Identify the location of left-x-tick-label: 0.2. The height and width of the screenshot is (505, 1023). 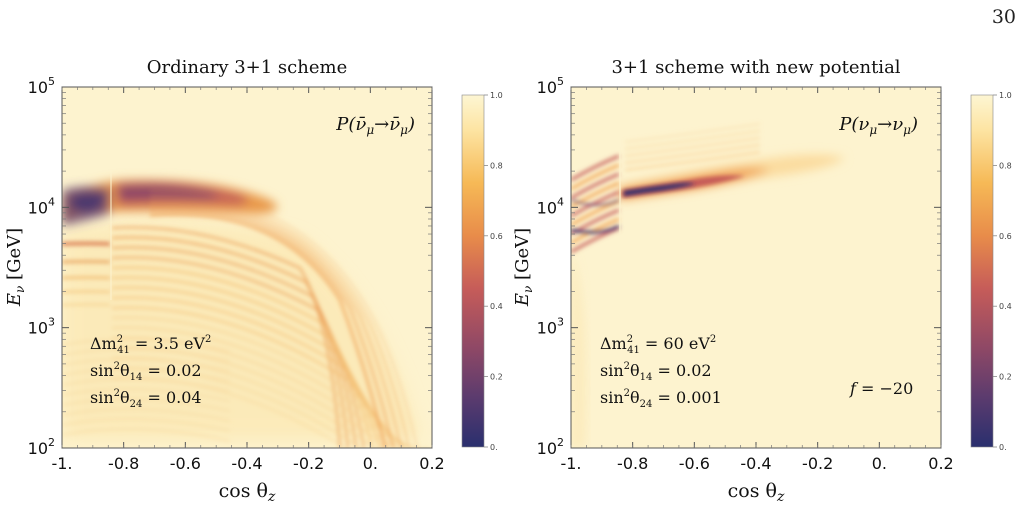
(431, 463).